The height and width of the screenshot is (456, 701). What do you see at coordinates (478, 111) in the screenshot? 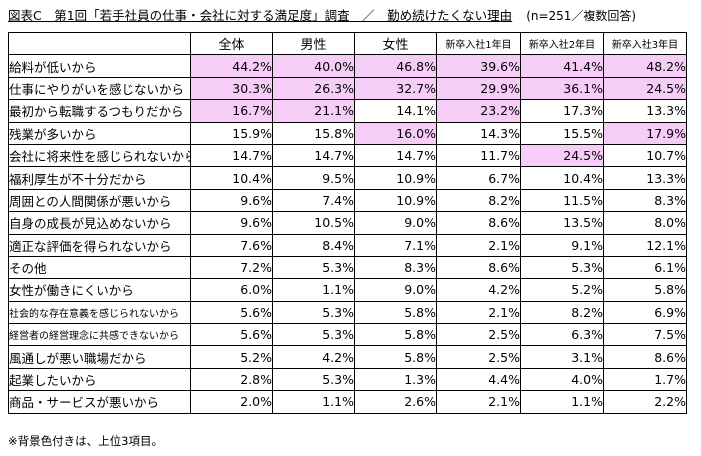
I see `value-cell: 23.2%` at bounding box center [478, 111].